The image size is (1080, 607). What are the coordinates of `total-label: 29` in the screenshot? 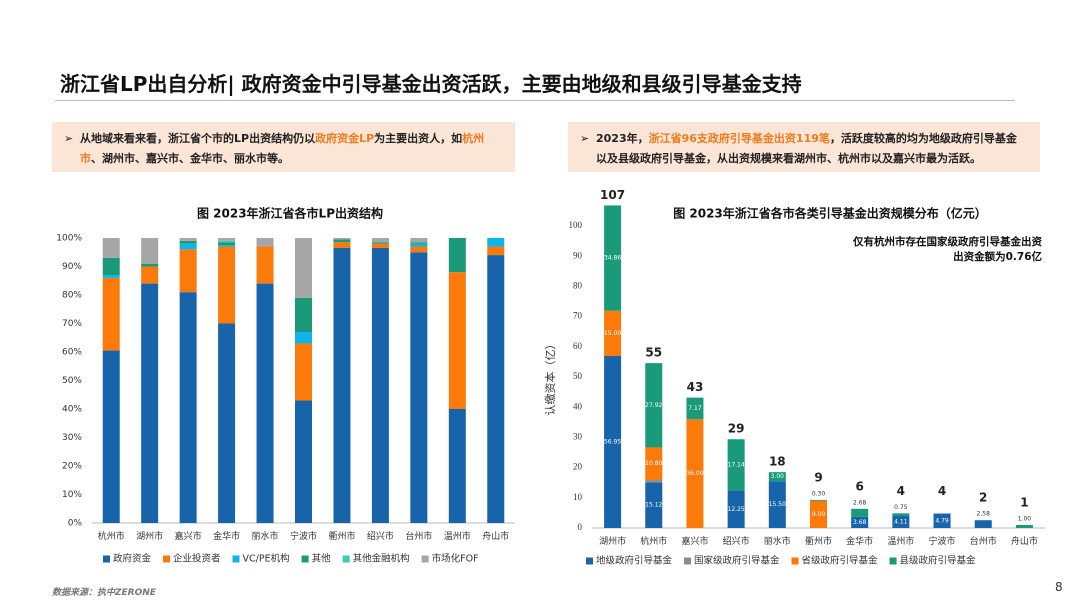 It's located at (736, 429).